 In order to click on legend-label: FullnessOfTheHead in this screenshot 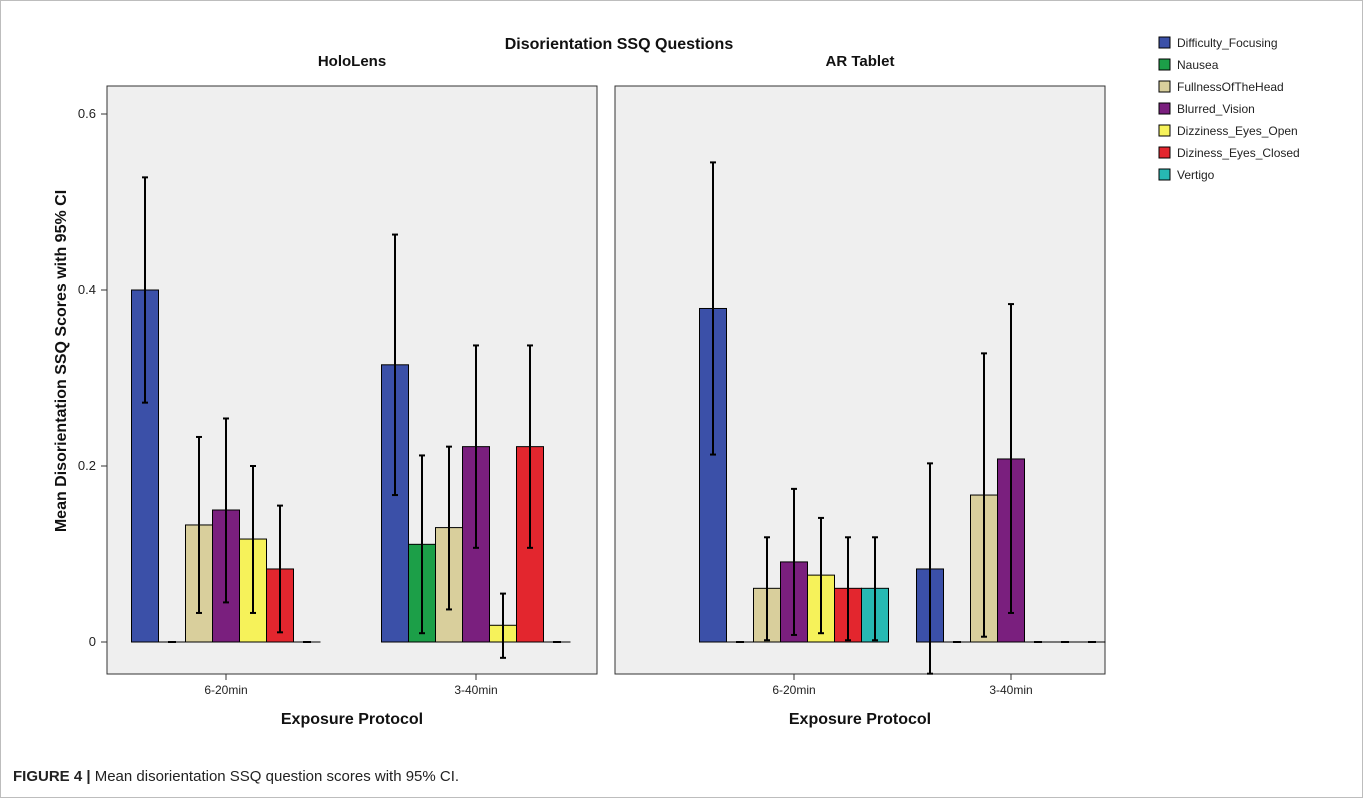, I will do `click(1230, 87)`.